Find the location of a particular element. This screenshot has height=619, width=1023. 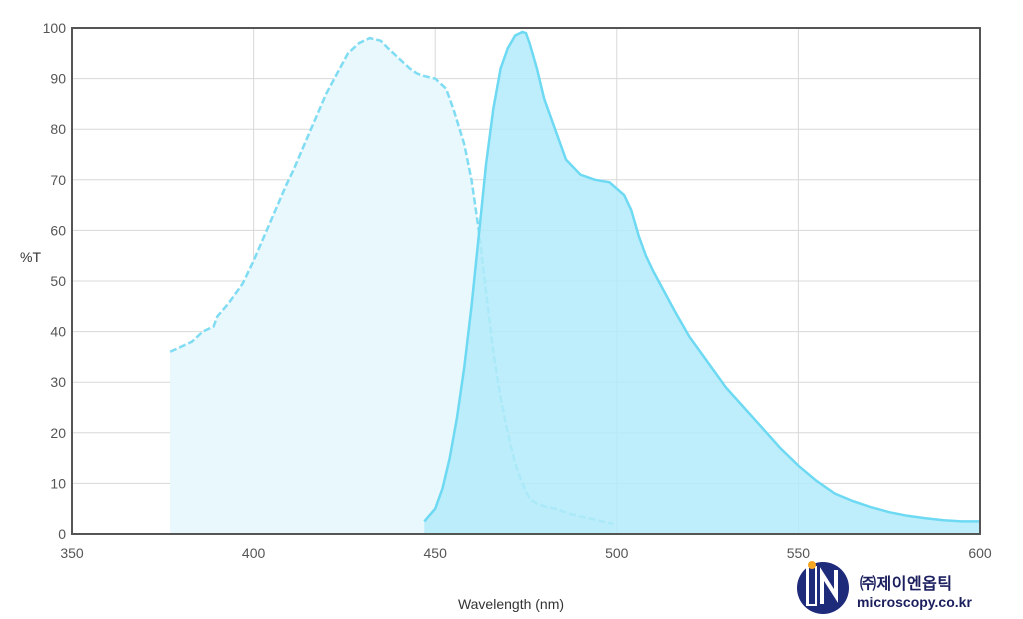

logo-company-name: ㈜제이엔옵틱 is located at coordinates (906, 583).